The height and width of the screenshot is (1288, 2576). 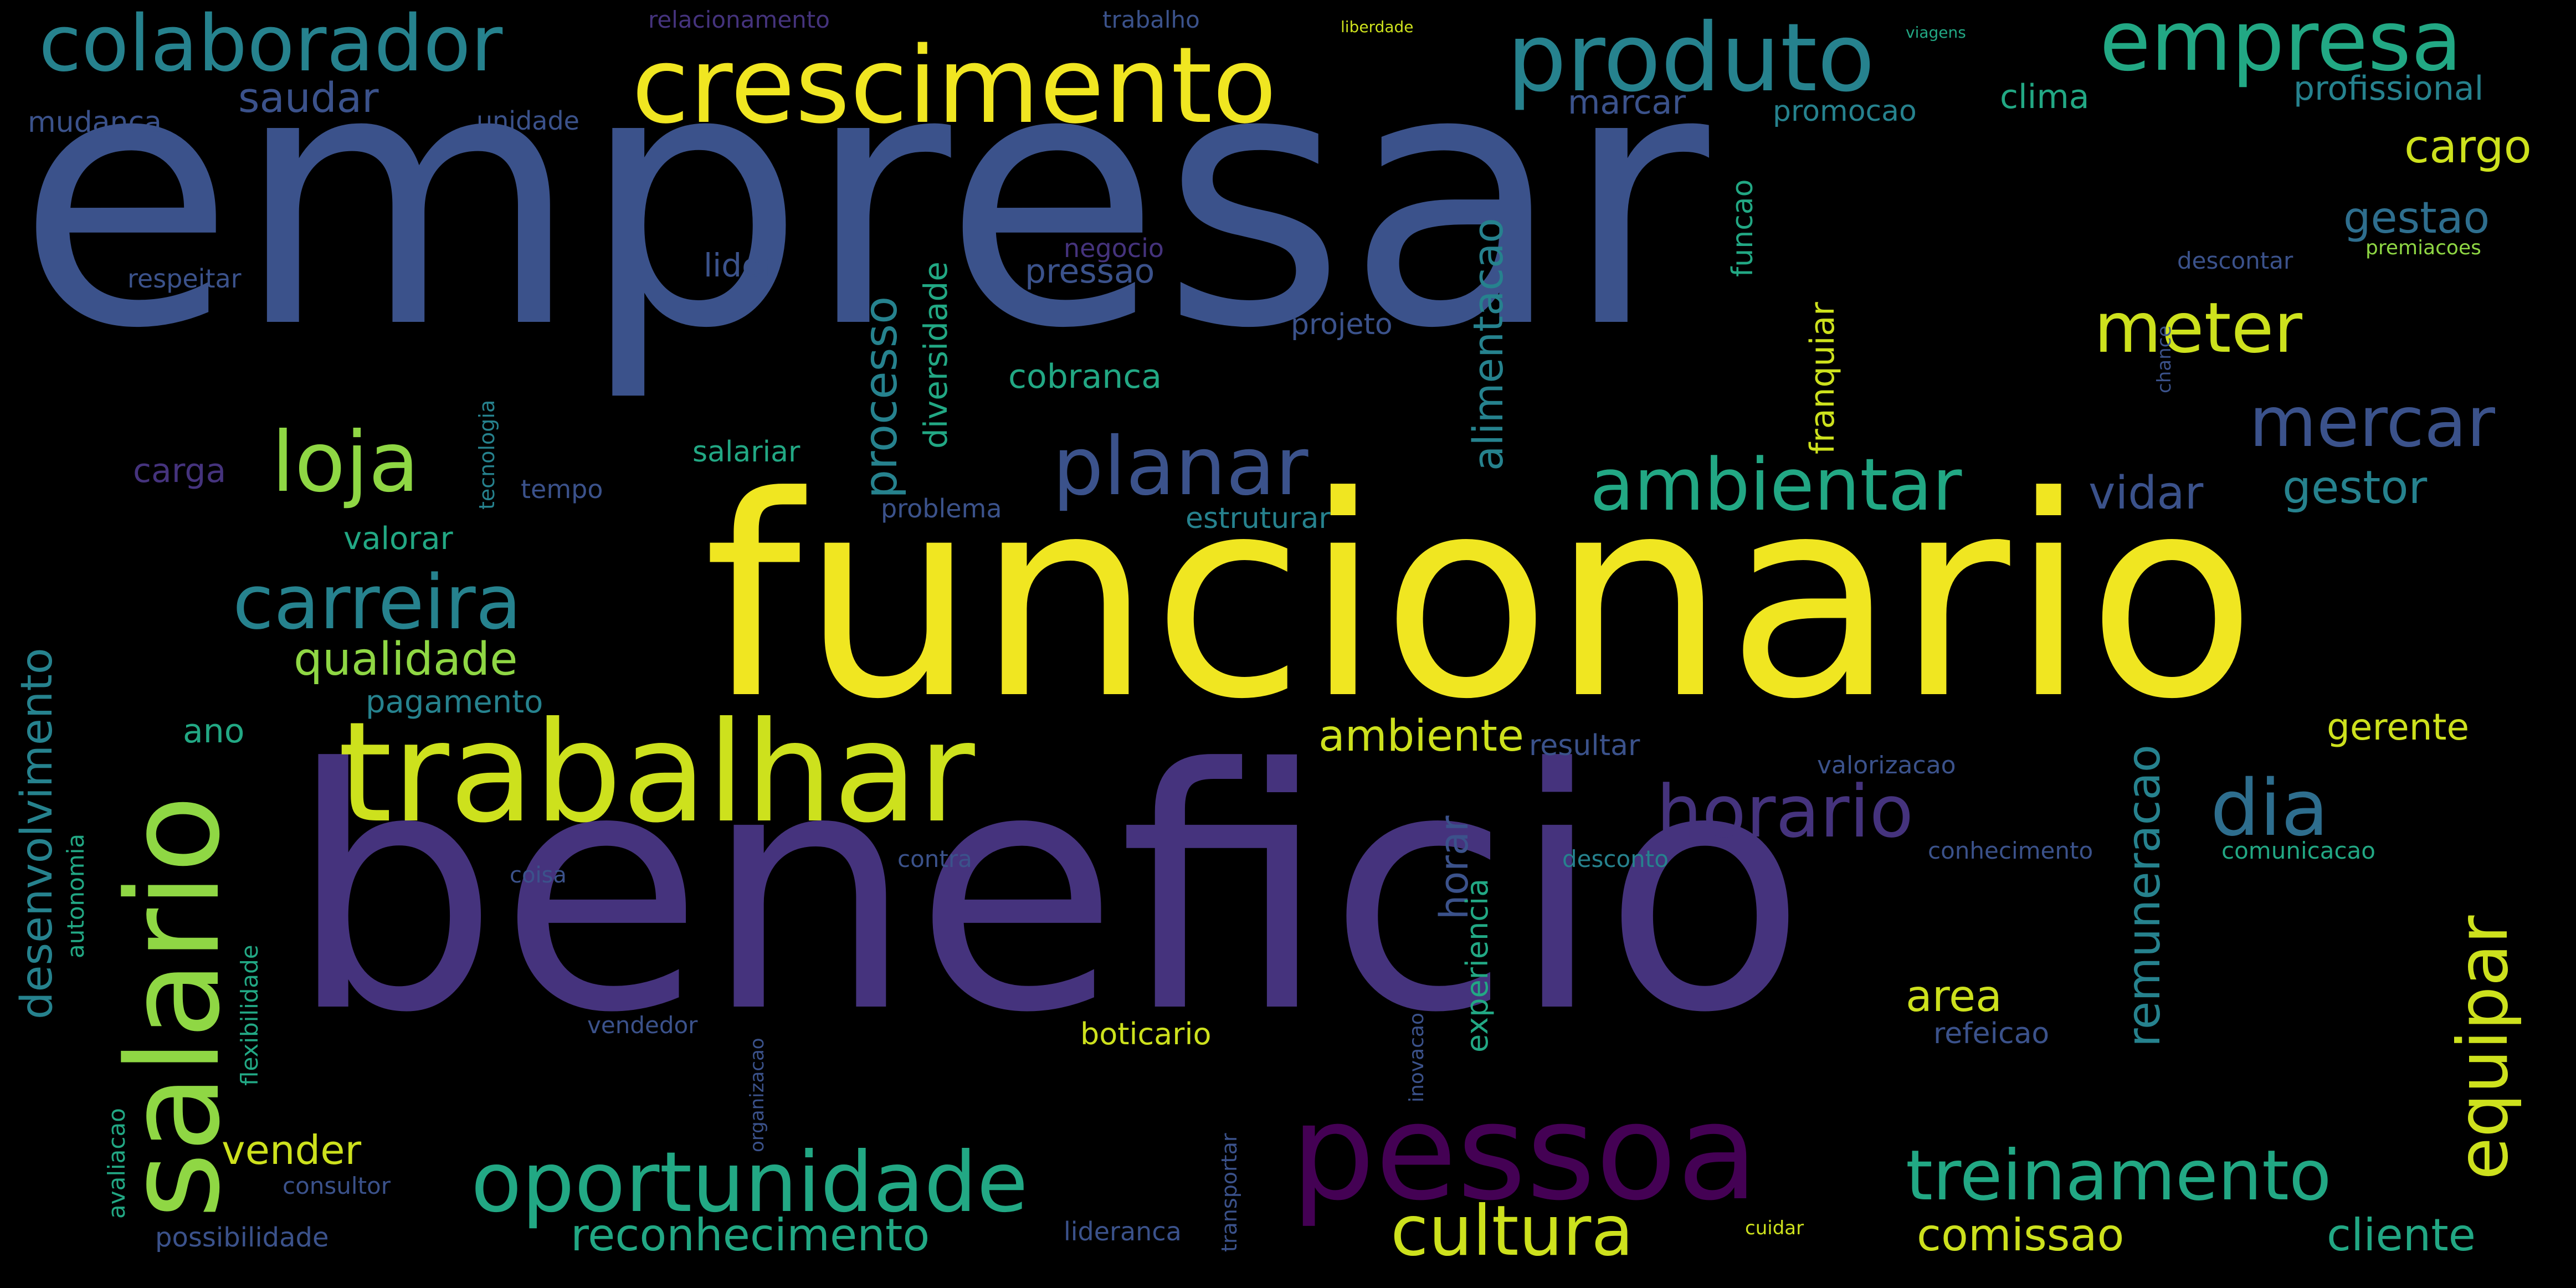 I want to click on word: desenvolvimento, so click(x=37, y=833).